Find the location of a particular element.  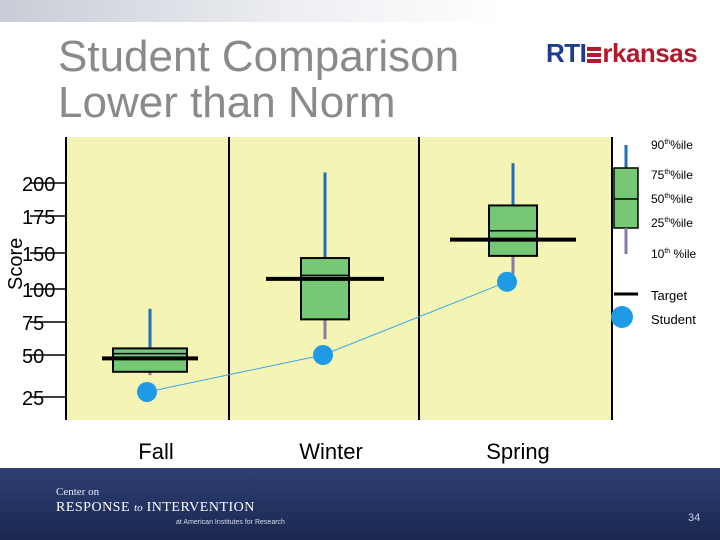

slide-title: Student Comparison Lower than Norm is located at coordinates (258, 80).